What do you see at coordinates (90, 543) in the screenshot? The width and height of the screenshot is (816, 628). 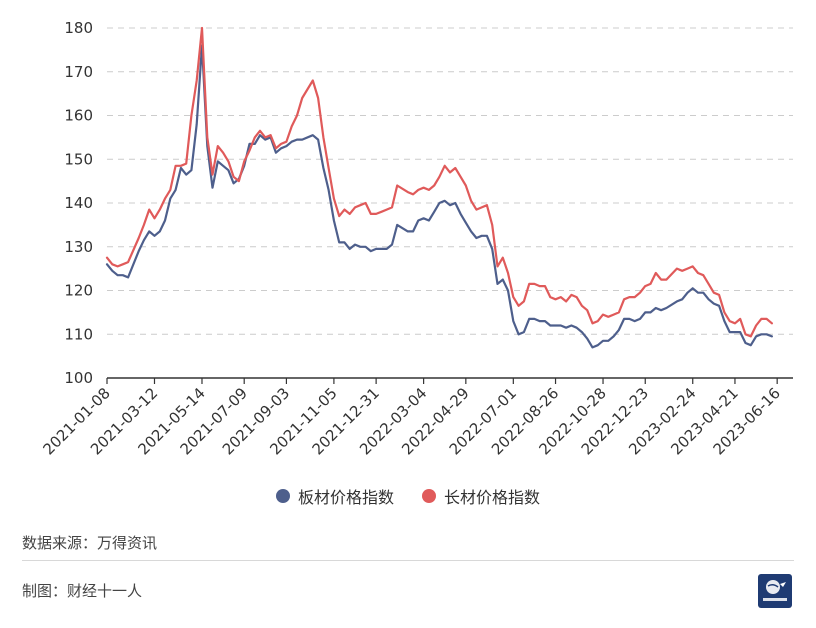 I see `data-source-note: 数据来源：万得资讯` at bounding box center [90, 543].